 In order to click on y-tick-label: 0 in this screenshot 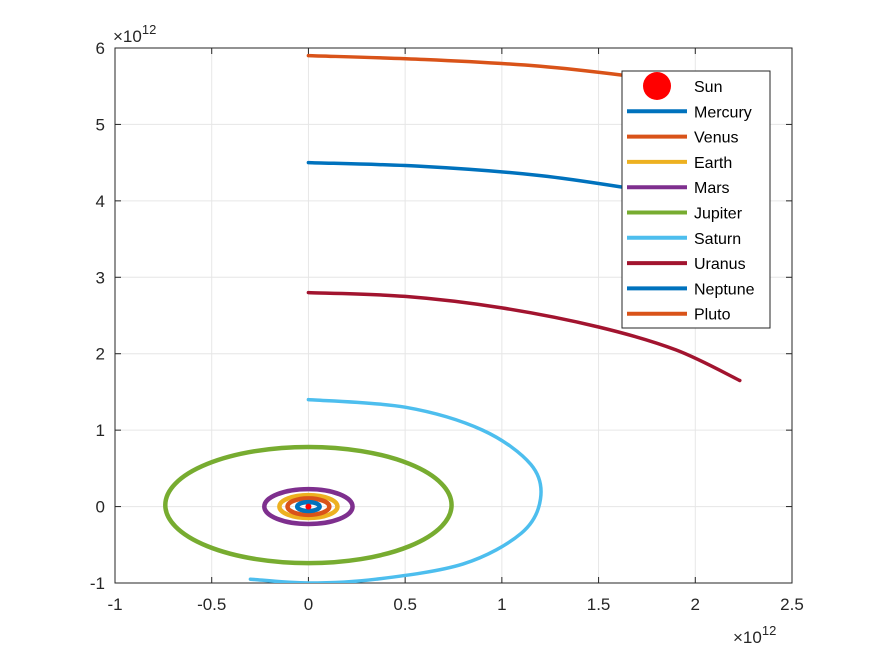, I will do `click(100, 507)`.